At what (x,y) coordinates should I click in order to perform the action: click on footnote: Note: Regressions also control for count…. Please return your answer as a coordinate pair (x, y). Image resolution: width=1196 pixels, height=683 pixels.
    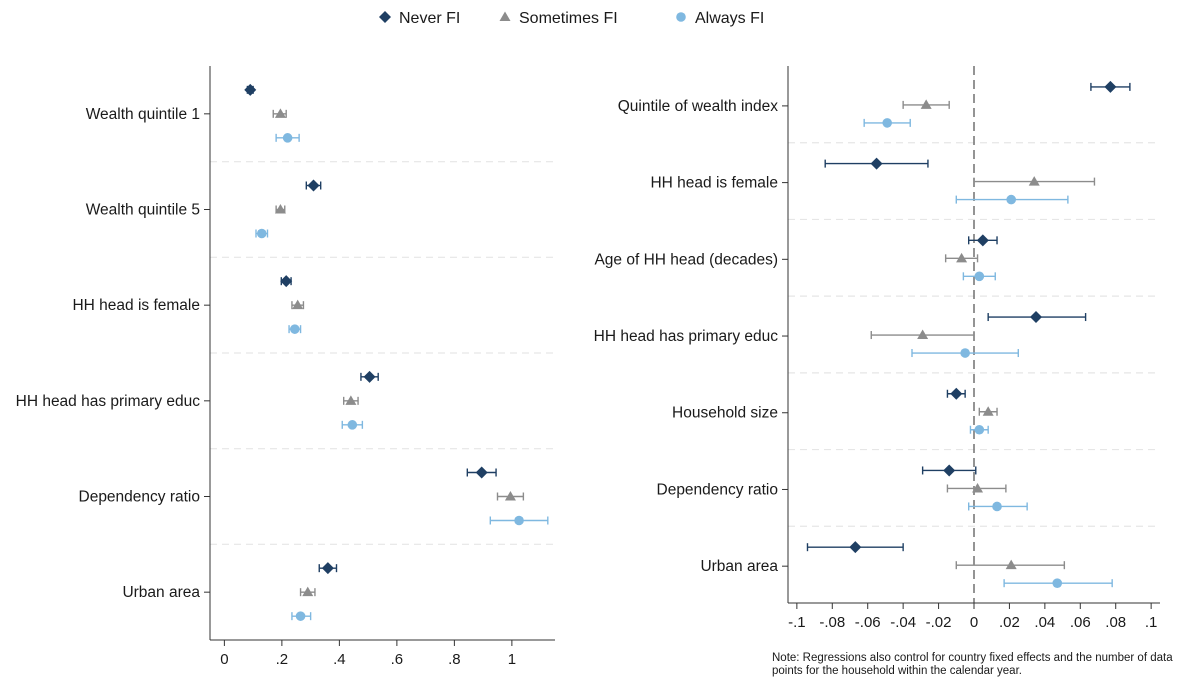
    Looking at the image, I should click on (972, 664).